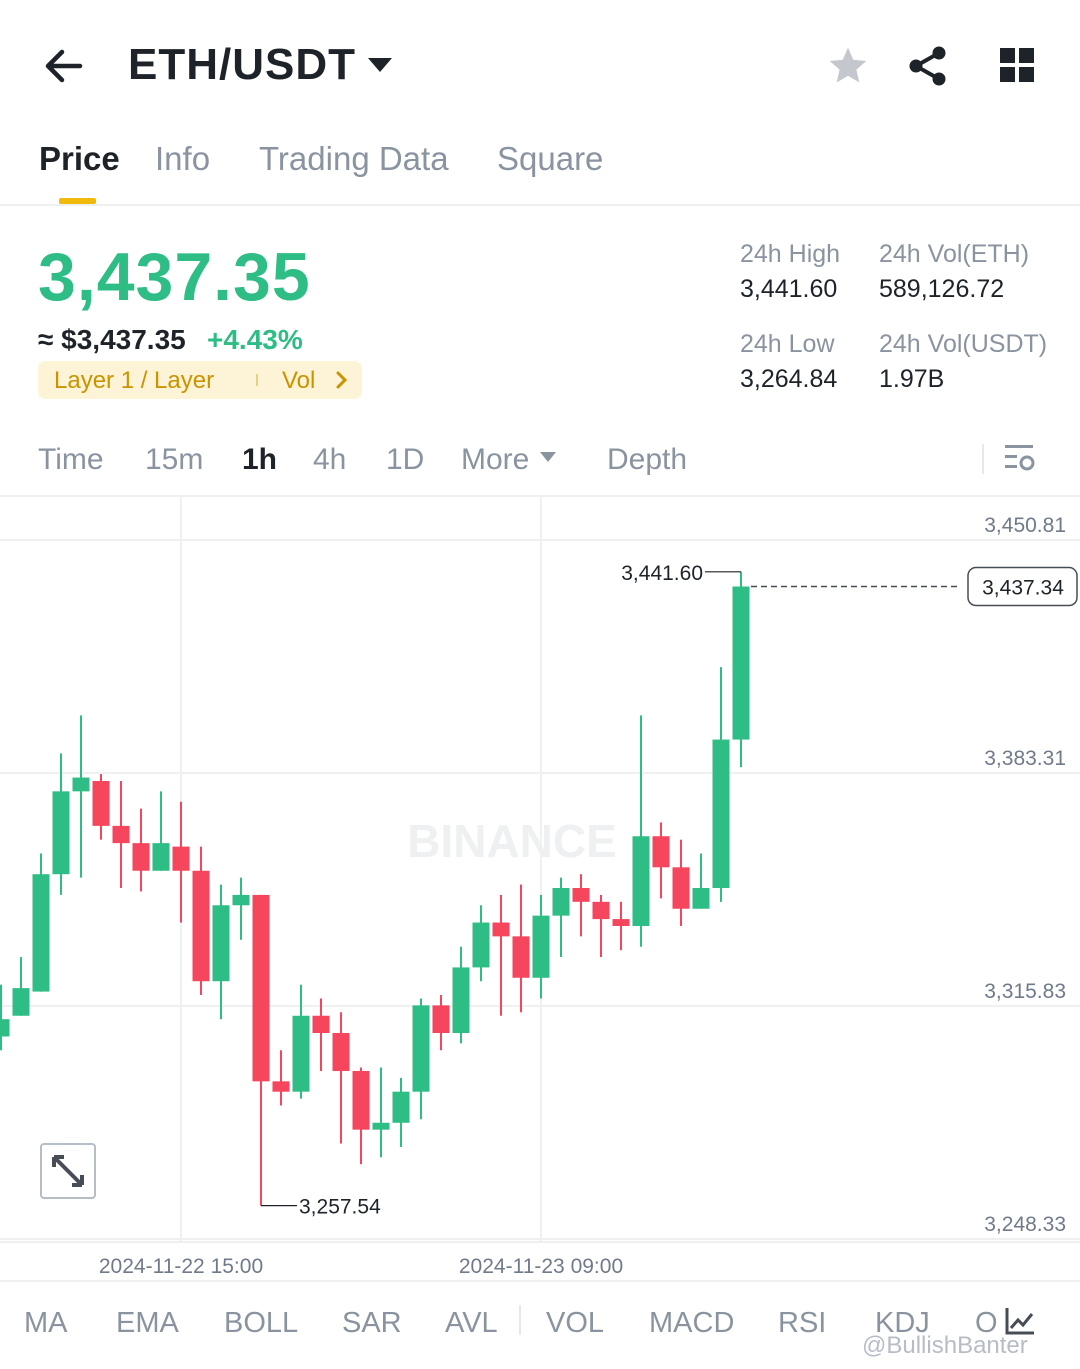 The width and height of the screenshot is (1080, 1369). What do you see at coordinates (340, 1207) in the screenshot?
I see `low-marker-label: 3,257.54` at bounding box center [340, 1207].